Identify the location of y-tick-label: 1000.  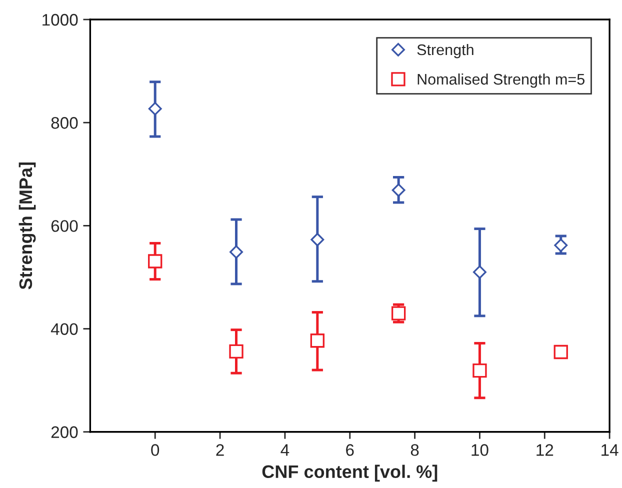
(60, 20).